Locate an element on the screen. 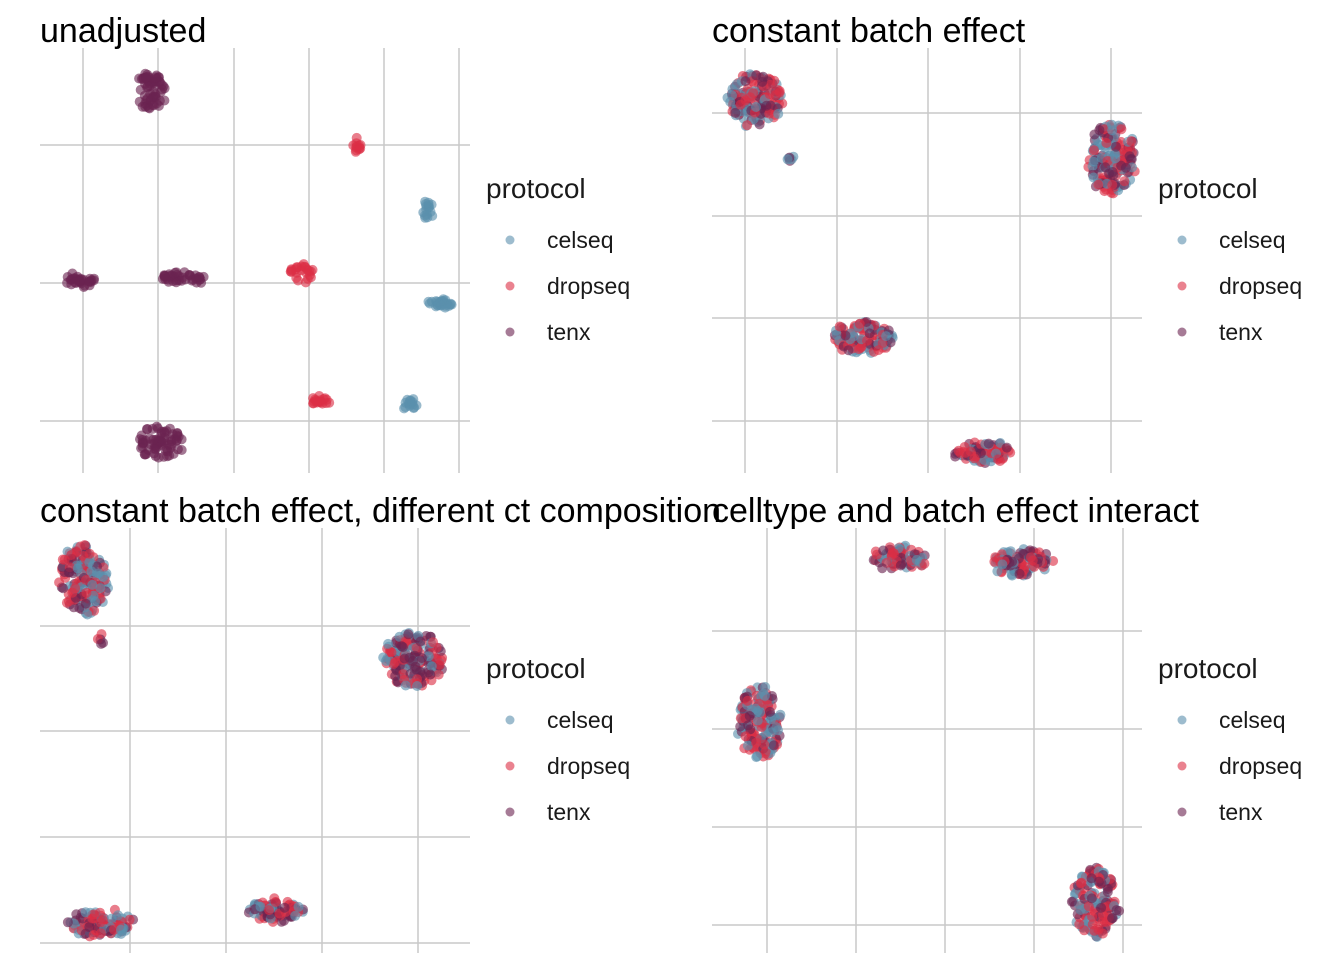  panel-1-points is located at coordinates (259, 265).